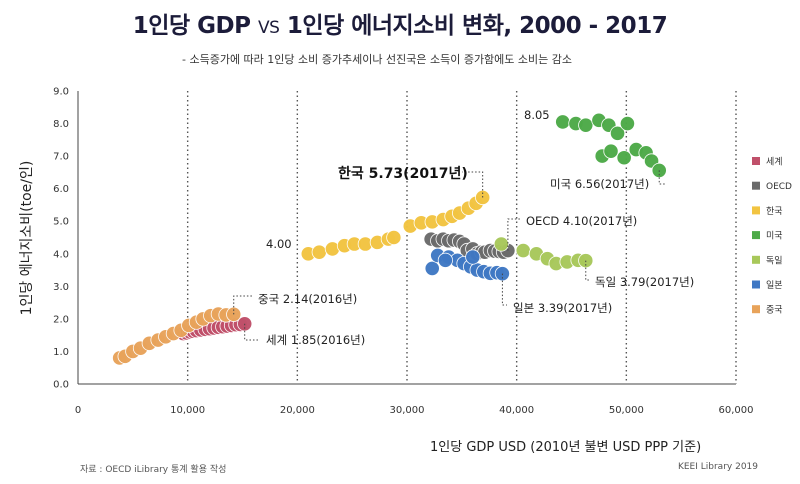 The height and width of the screenshot is (484, 800). What do you see at coordinates (61, 222) in the screenshot?
I see `y-tick-label-5: 5.0` at bounding box center [61, 222].